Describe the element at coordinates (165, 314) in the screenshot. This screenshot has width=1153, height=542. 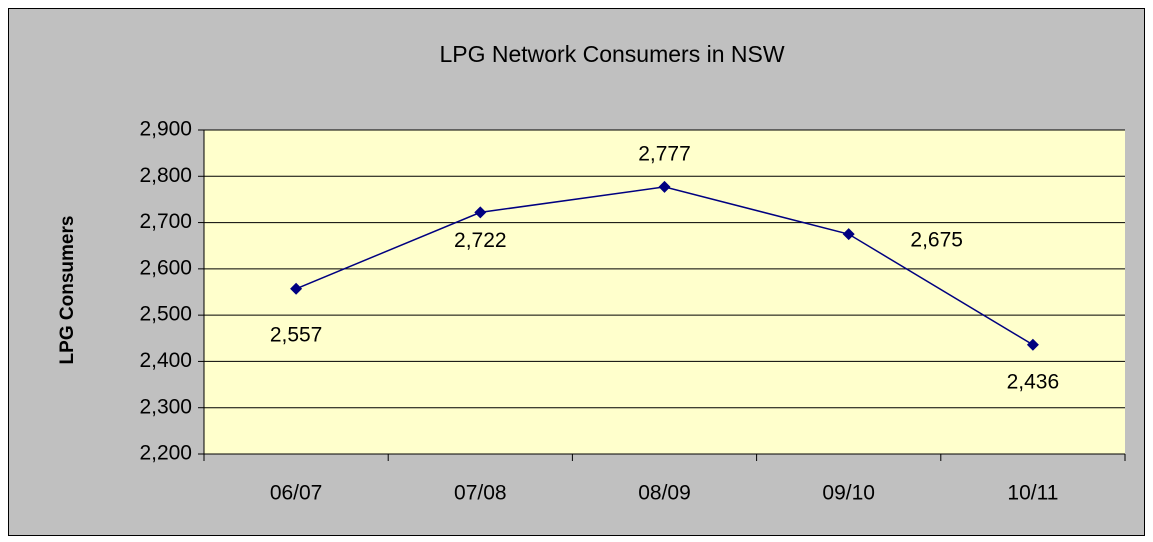
I see `y-tick-label: 2,500` at that location.